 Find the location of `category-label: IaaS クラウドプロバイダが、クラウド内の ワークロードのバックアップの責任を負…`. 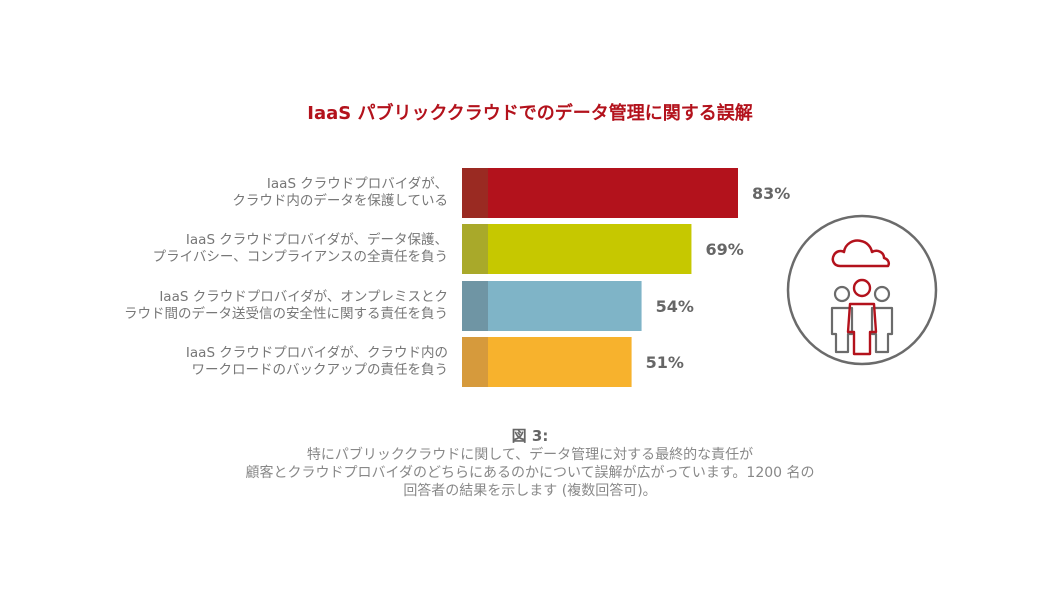

category-label: IaaS クラウドプロバイダが、クラウド内の ワークロードのバックアップの責任を負… is located at coordinates (317, 362).